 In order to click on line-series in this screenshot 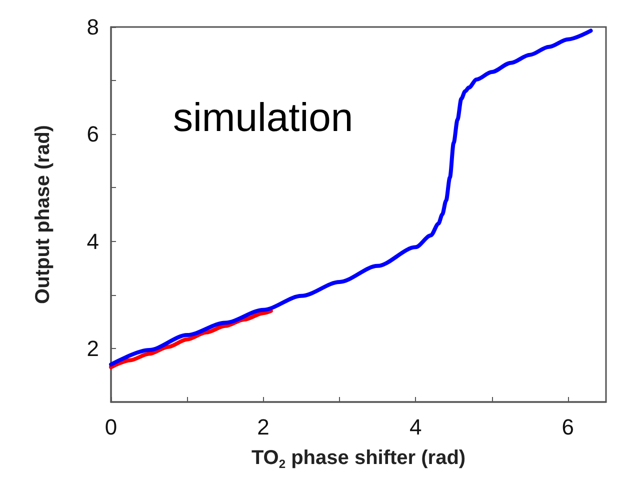, I will do `click(191, 339)`.